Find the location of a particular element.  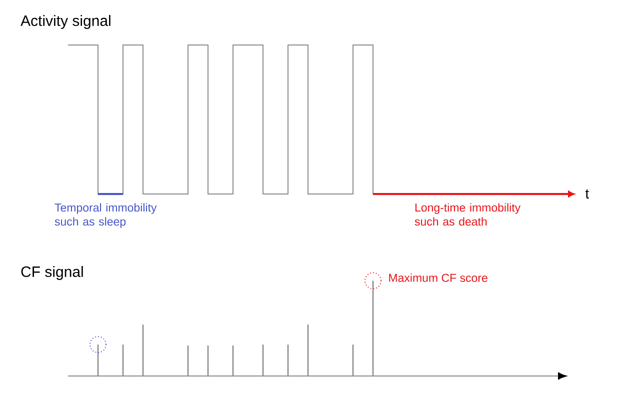

series-label: Temporal immobility such as sleep is located at coordinates (105, 215).